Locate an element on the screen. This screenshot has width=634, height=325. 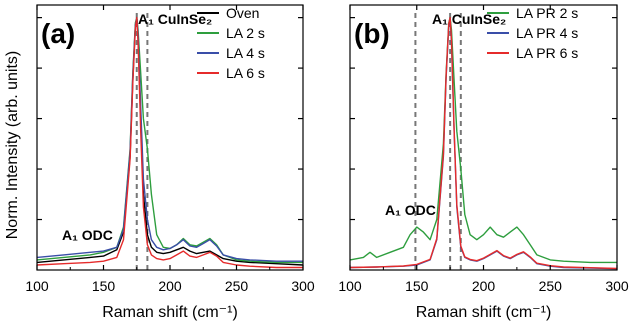
legend-label: LA 6 s is located at coordinates (245, 73).